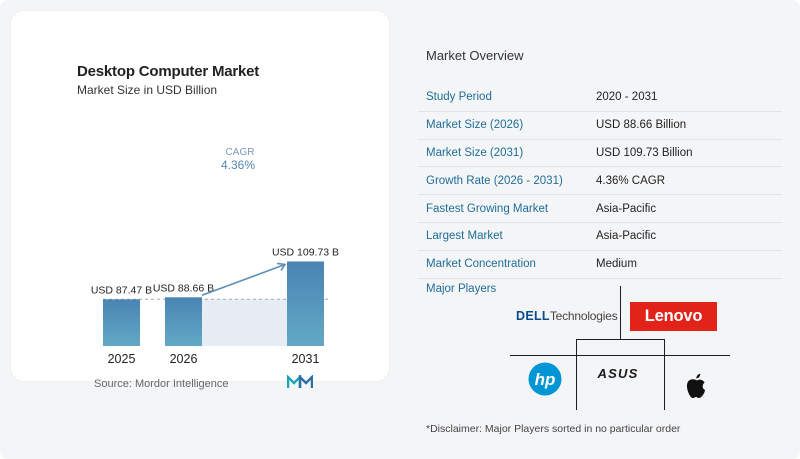 The width and height of the screenshot is (800, 459). I want to click on major-players-grid: DELLTechnologies Lenovo hp ASUS, so click(620, 348).